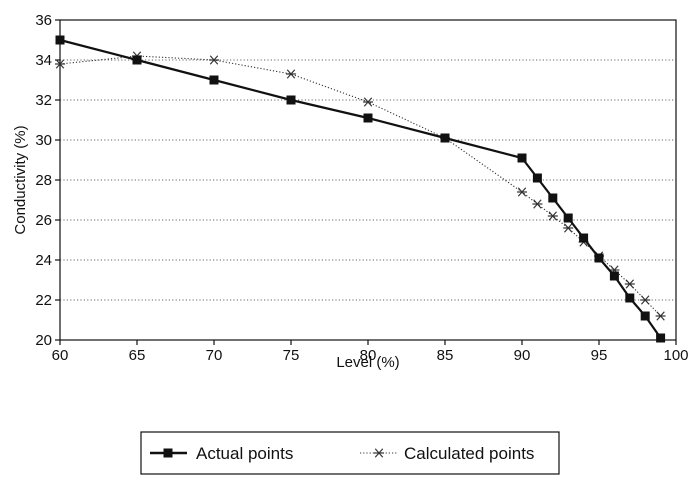  What do you see at coordinates (60, 355) in the screenshot?
I see `x-tick-label-60: 60` at bounding box center [60, 355].